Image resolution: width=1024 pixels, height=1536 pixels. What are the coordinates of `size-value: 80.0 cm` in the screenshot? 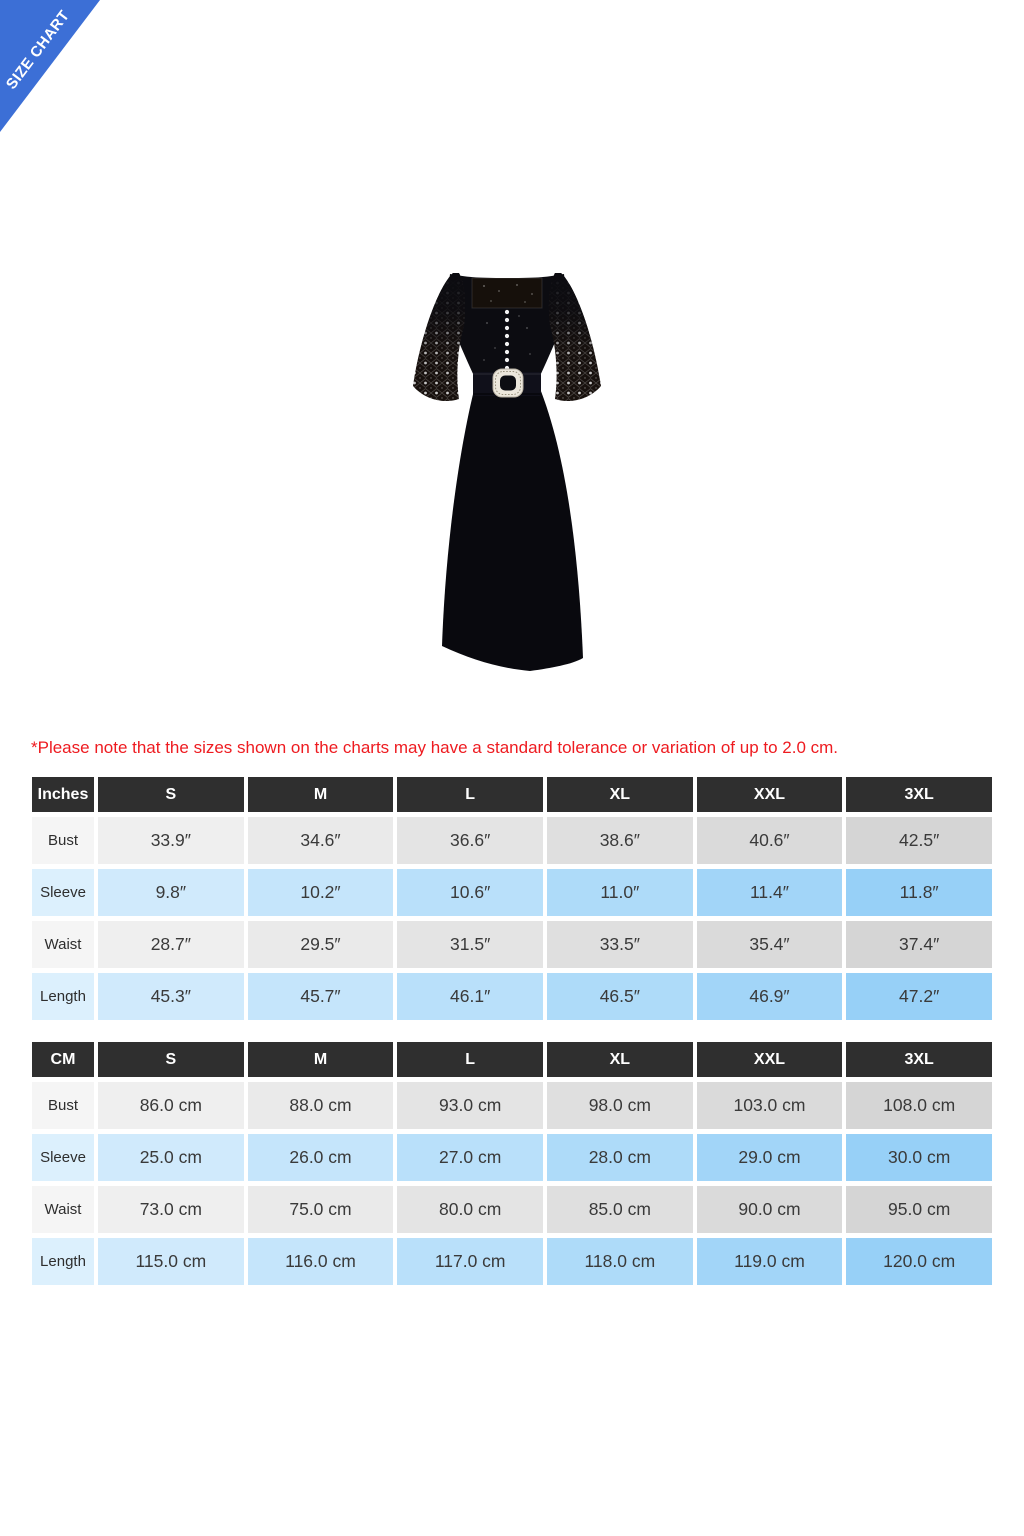 It's located at (470, 1209).